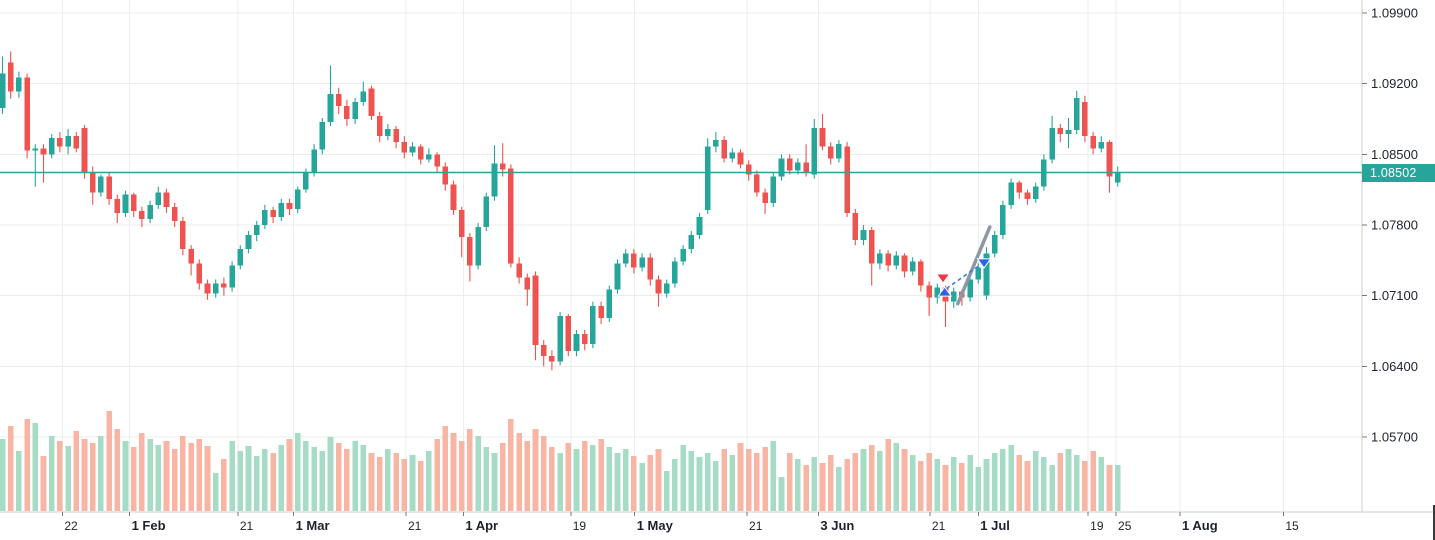 The width and height of the screenshot is (1435, 540). Describe the element at coordinates (481, 525) in the screenshot. I see `time-tick-label: 1 Apr` at that location.